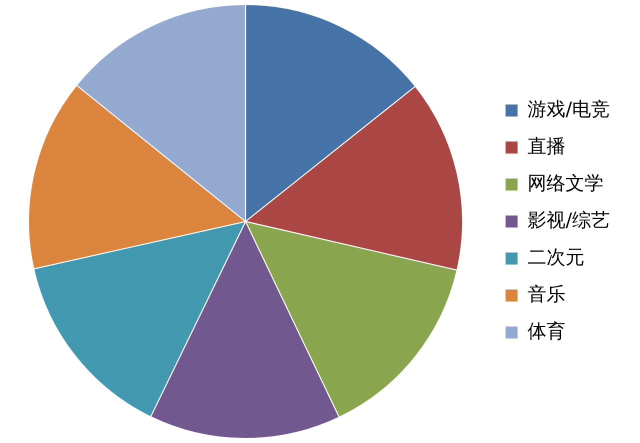  I want to click on legend-label: 音乐, so click(547, 294).